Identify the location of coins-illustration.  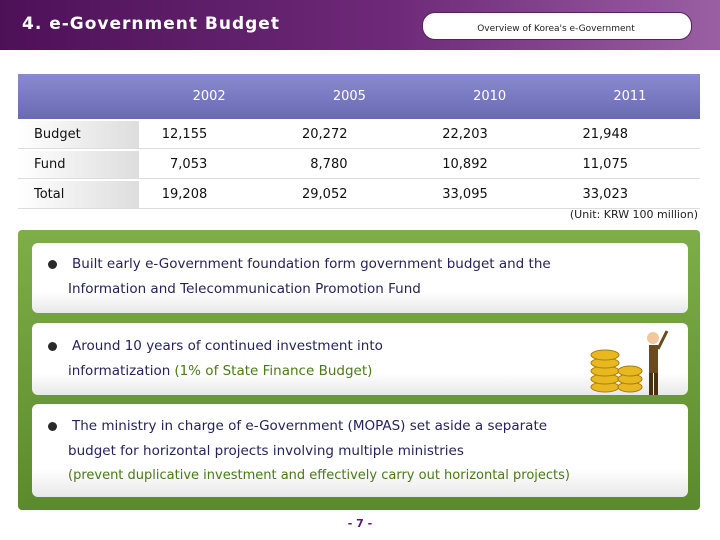
(629, 362).